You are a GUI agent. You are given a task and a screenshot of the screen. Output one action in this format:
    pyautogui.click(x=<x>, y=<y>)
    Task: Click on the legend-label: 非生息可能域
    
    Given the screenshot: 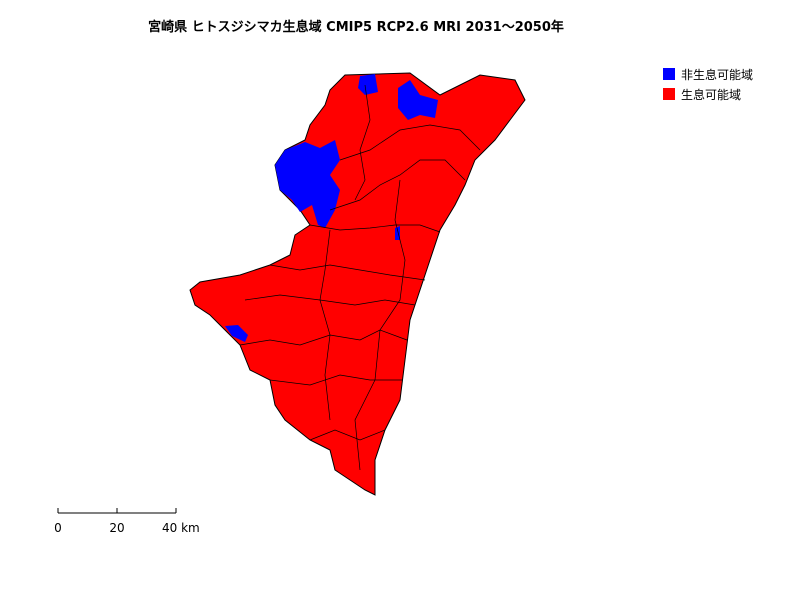 What is the action you would take?
    pyautogui.click(x=717, y=74)
    